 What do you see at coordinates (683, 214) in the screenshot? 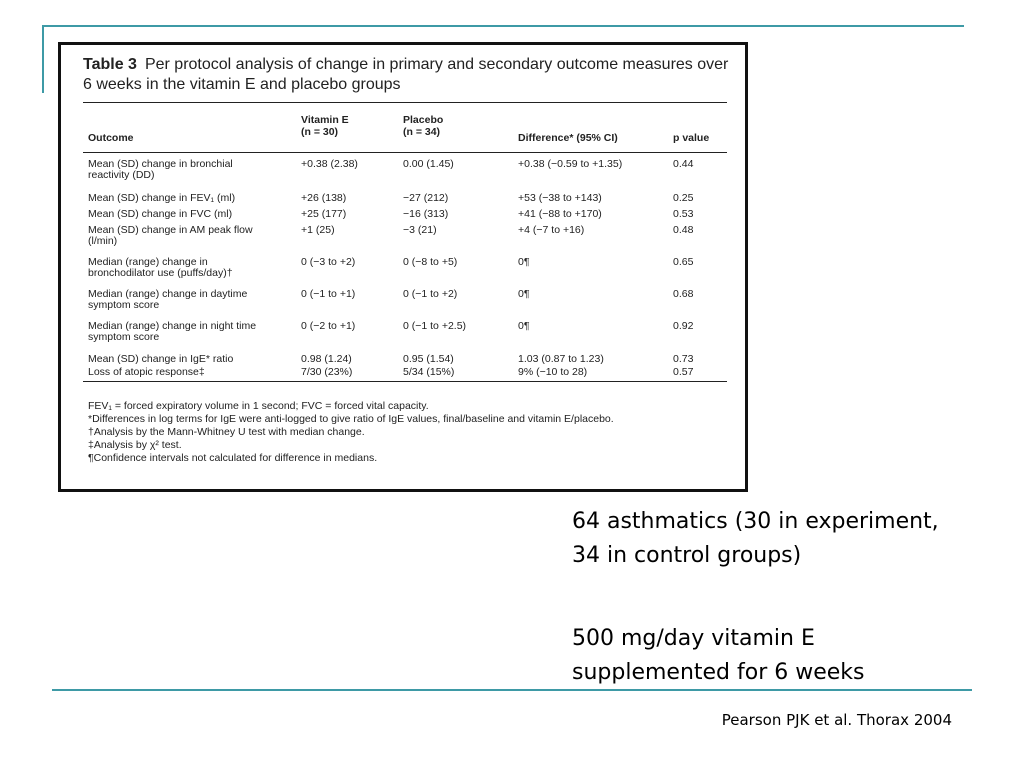
I see `cell-p-value: 0.53` at bounding box center [683, 214].